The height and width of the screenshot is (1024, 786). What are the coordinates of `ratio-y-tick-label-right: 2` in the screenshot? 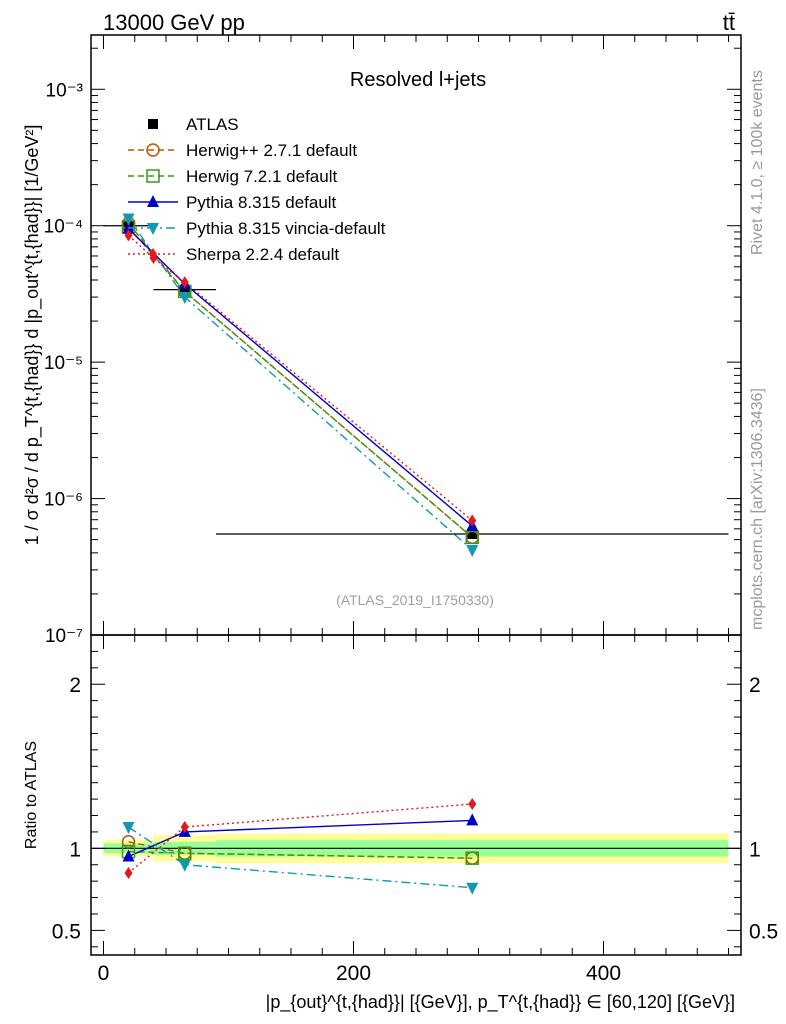 It's located at (755, 685).